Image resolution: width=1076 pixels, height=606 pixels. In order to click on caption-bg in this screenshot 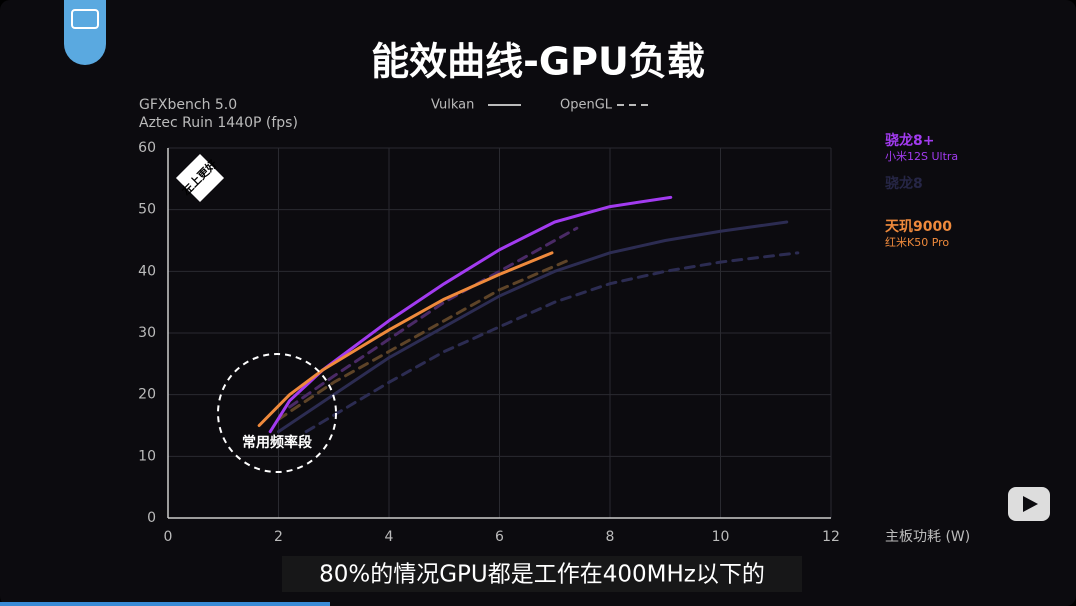, I will do `click(542, 574)`.